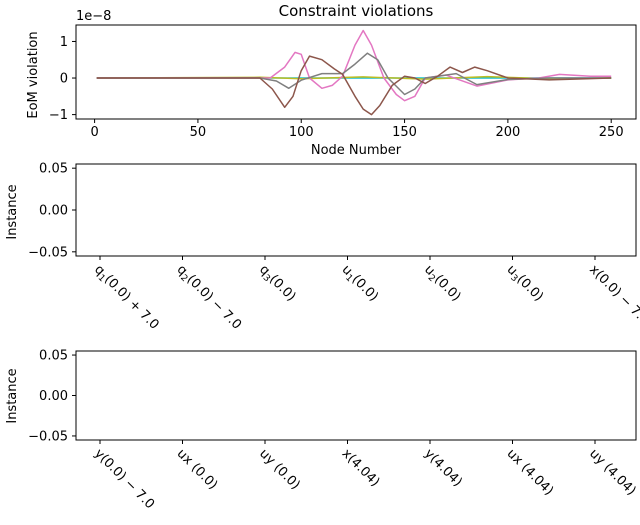  Describe the element at coordinates (357, 129) in the screenshot. I see `x-axis-ticks: 0 50 100 150 200 250` at that location.